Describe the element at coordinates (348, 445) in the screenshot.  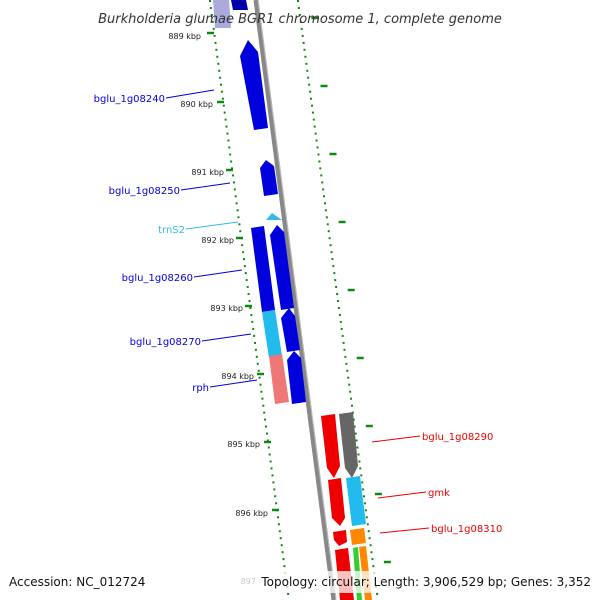
I see `gene-bglu-1g08290-b` at that location.